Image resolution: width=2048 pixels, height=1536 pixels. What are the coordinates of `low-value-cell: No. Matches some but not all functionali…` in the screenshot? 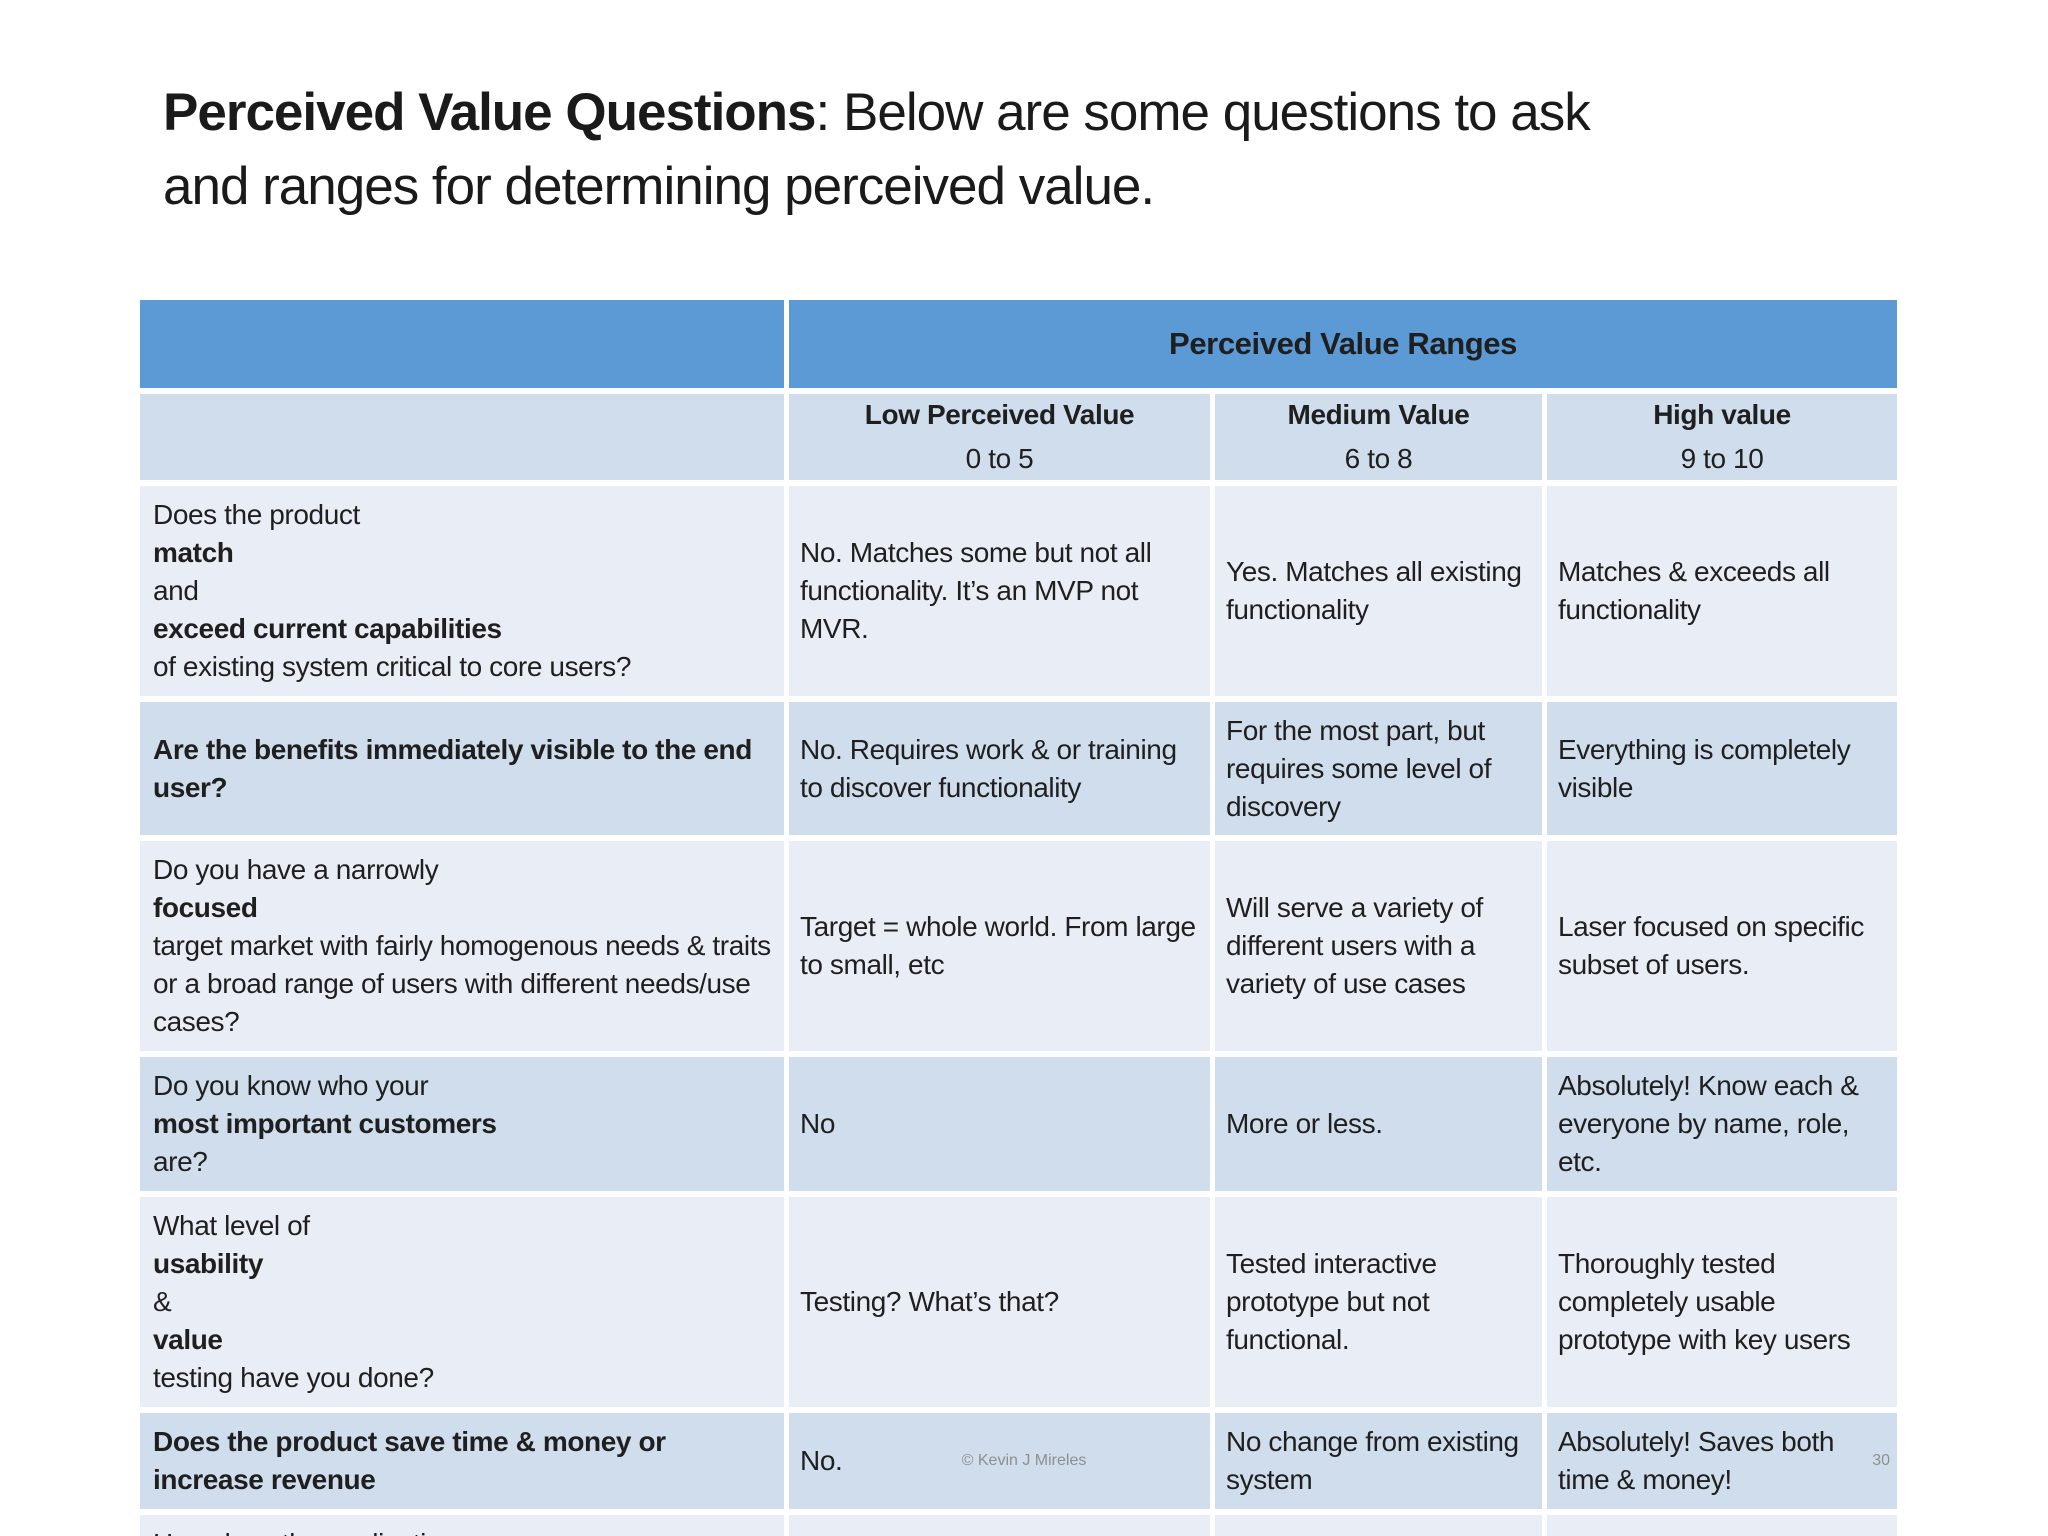 It's located at (999, 591).